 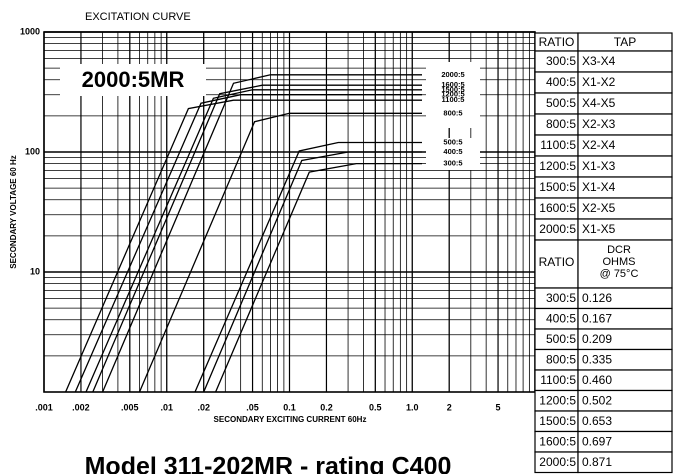 What do you see at coordinates (599, 208) in the screenshot?
I see `table-cell-text: X2-X5` at bounding box center [599, 208].